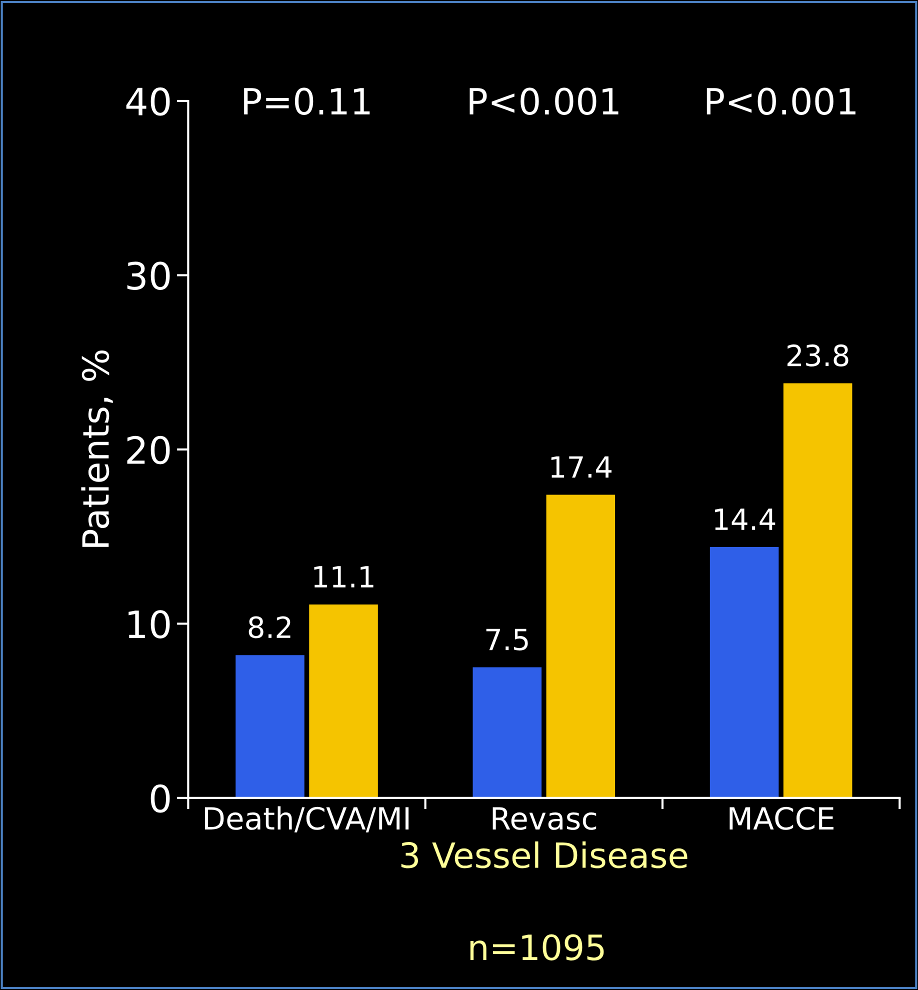 This screenshot has height=990, width=918. What do you see at coordinates (507, 639) in the screenshot?
I see `data-label: 7.5` at bounding box center [507, 639].